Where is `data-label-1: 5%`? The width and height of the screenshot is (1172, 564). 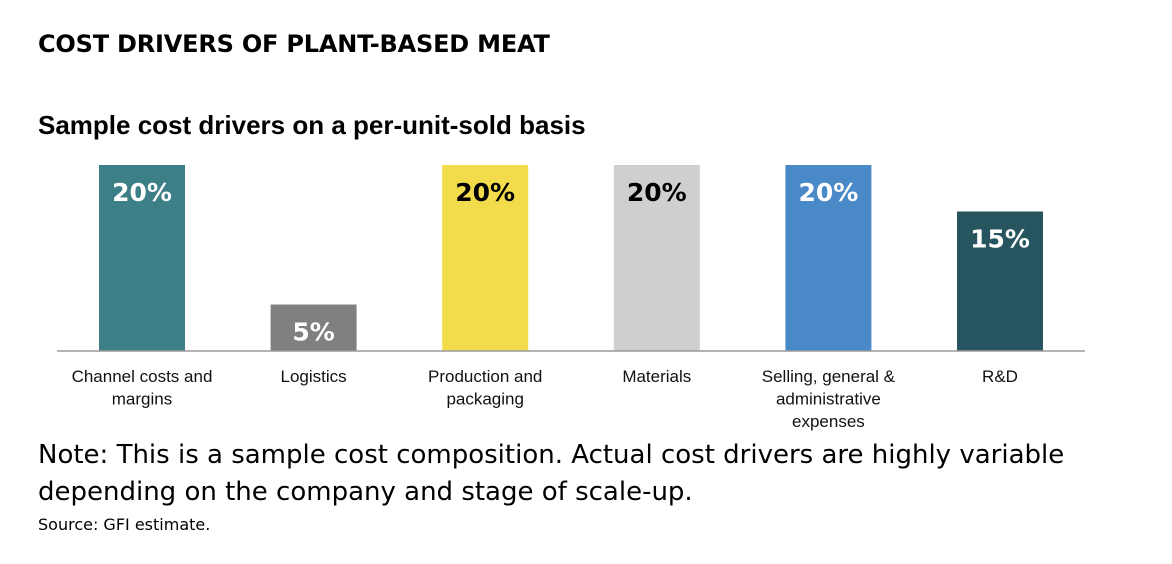 data-label-1: 5% is located at coordinates (313, 332).